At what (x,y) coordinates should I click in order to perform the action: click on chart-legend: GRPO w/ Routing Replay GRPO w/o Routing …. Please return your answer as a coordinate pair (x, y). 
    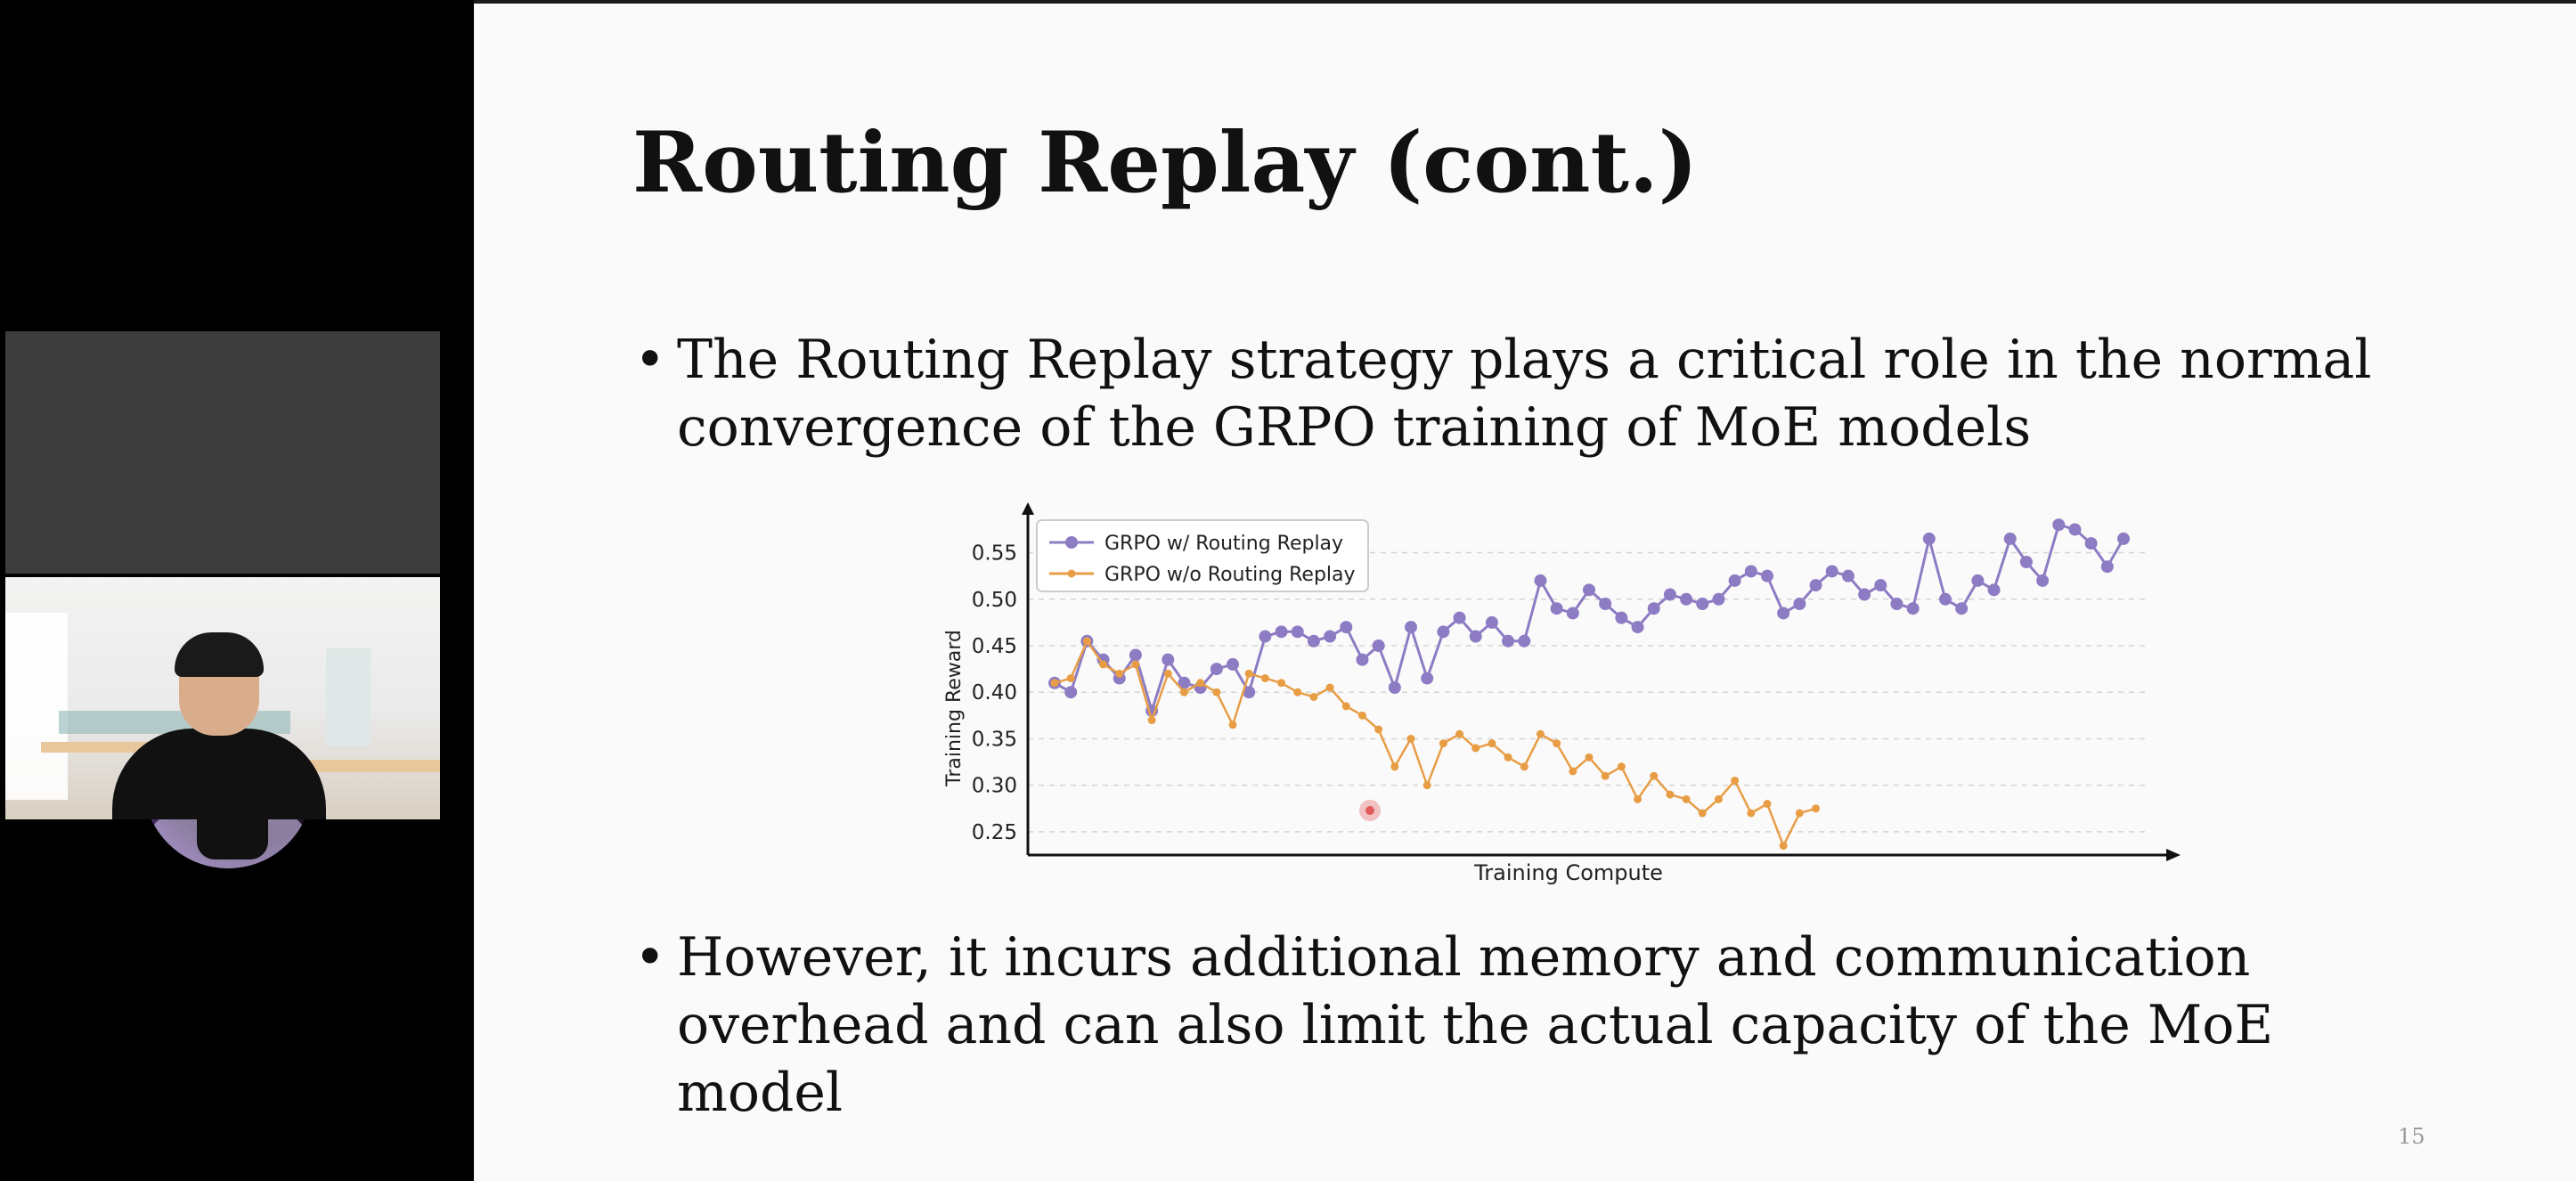
    Looking at the image, I should click on (1202, 555).